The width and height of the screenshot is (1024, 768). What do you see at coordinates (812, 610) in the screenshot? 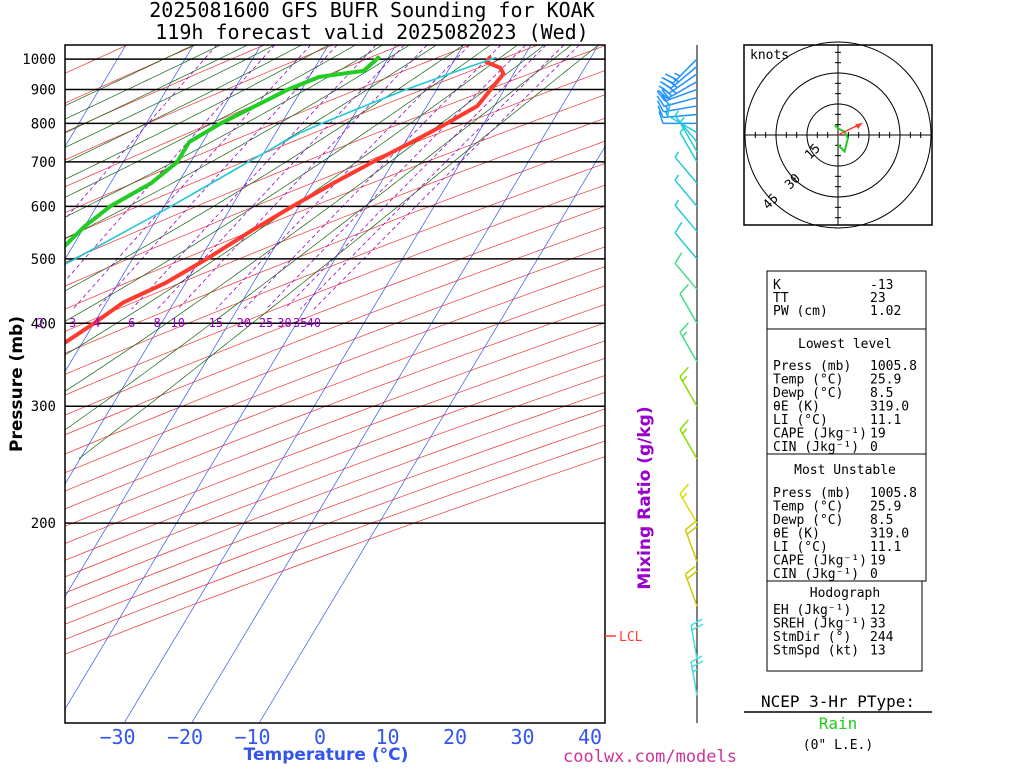
I see `hodograph-param-label: EH (Jkg⁻¹)` at bounding box center [812, 610].